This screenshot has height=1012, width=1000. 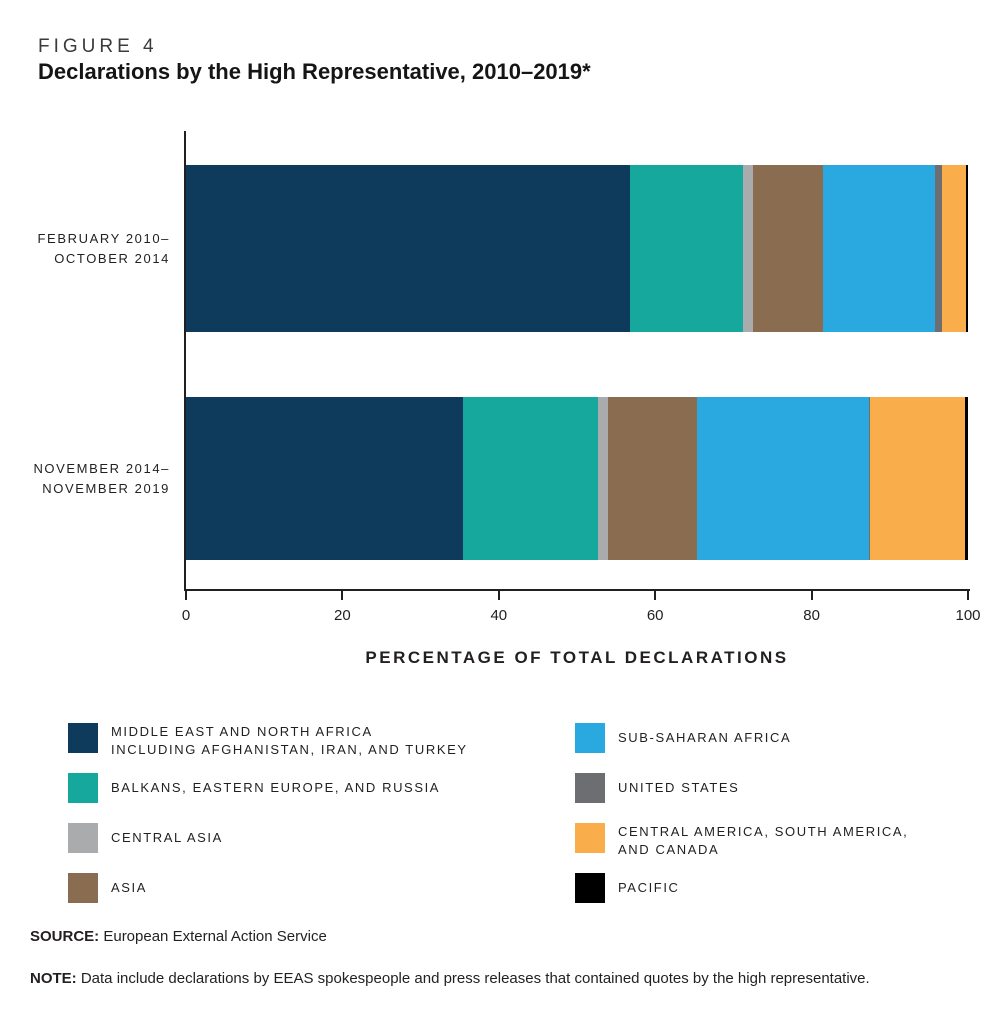 I want to click on source-text: European External Action Service, so click(x=215, y=936).